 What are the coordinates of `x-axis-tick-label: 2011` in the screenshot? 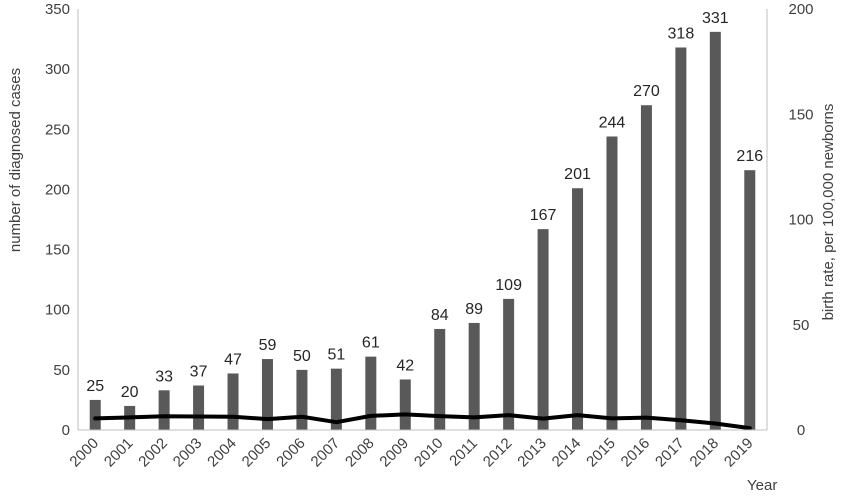 It's located at (463, 452).